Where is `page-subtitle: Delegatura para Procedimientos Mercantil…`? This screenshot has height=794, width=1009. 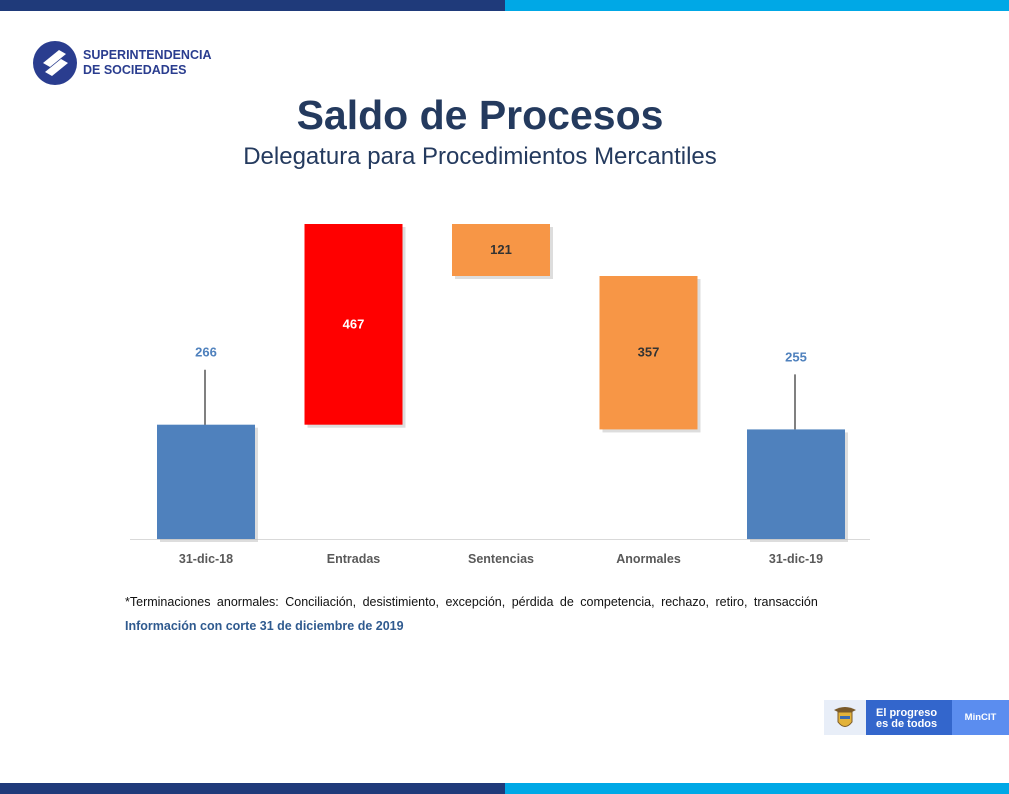
page-subtitle: Delegatura para Procedimientos Mercantil… is located at coordinates (480, 156).